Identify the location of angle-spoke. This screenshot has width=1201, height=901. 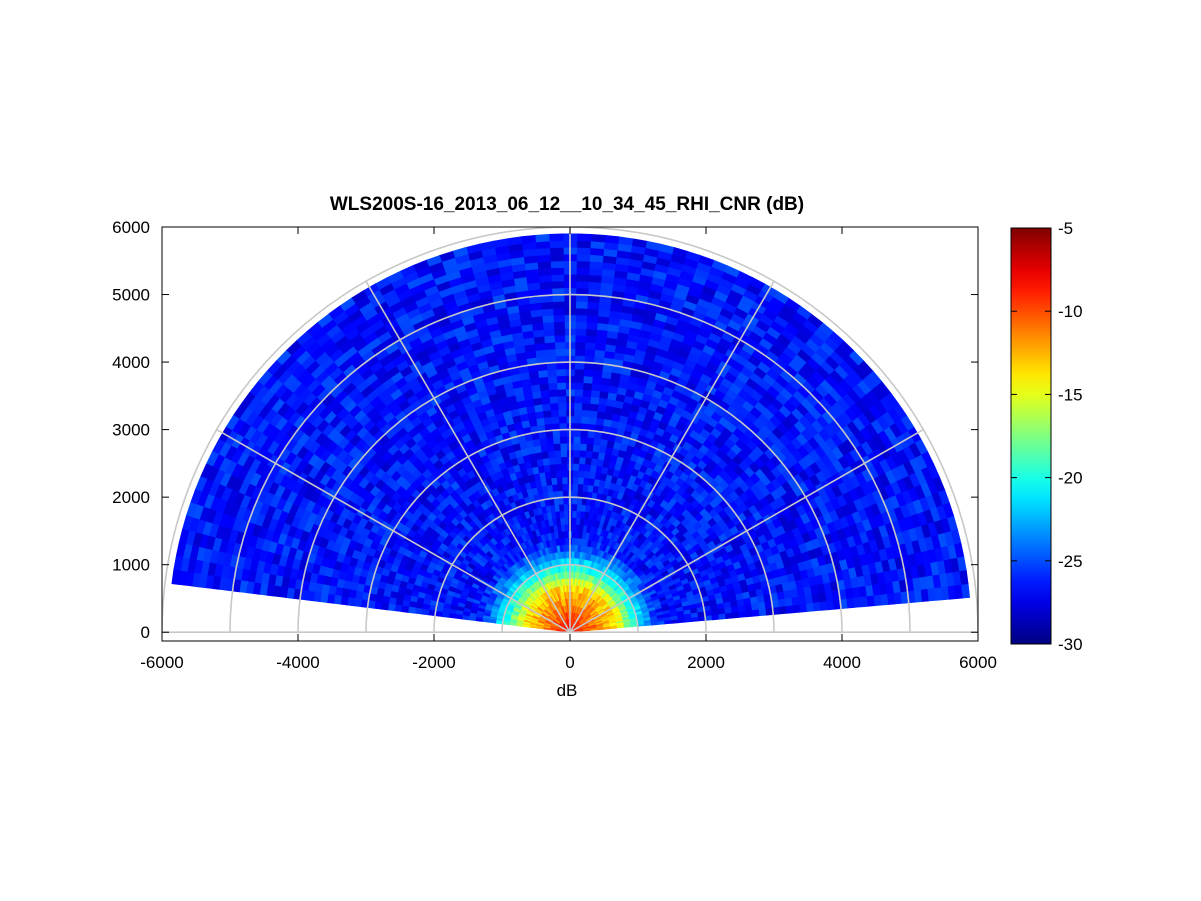
(746, 530).